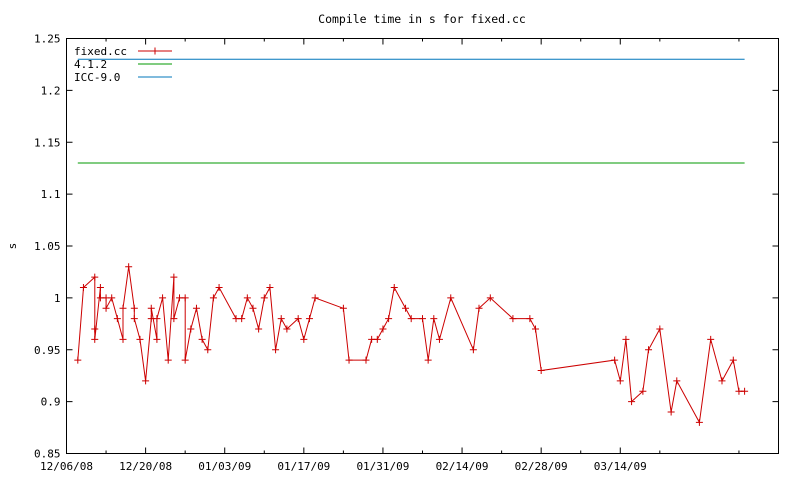 This screenshot has height=480, width=800. What do you see at coordinates (47, 246) in the screenshot?
I see `y-tick-label: 1.05` at bounding box center [47, 246].